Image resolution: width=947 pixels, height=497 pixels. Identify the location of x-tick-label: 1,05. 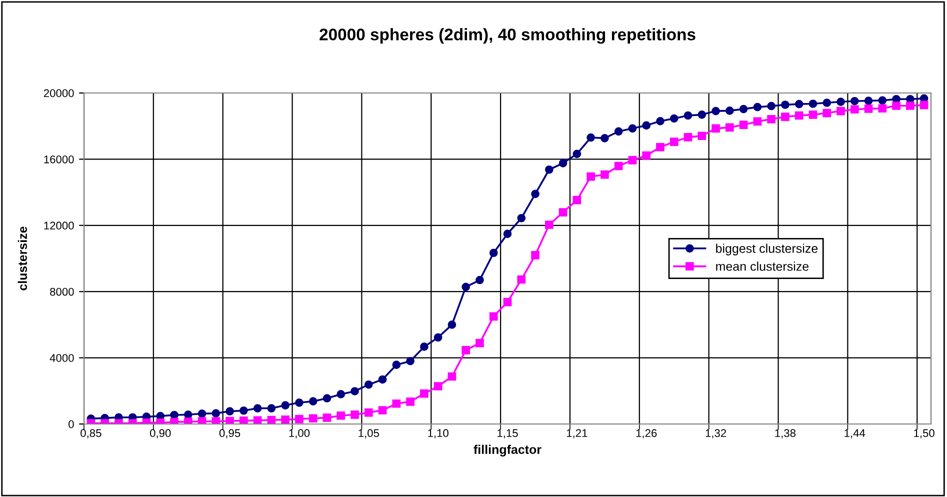
(368, 433).